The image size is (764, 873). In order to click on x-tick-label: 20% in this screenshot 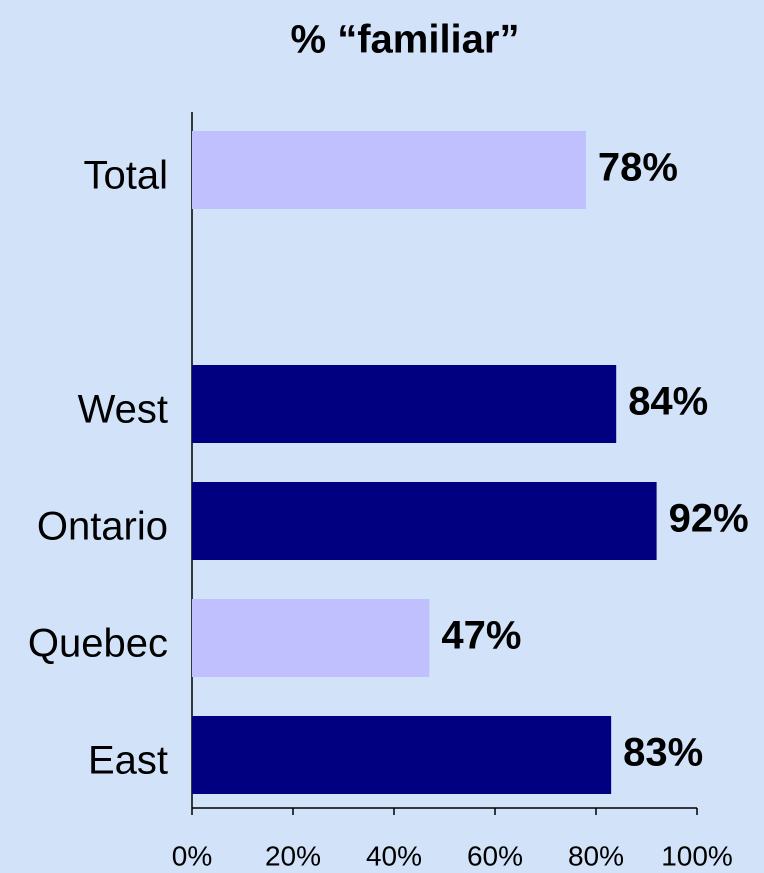, I will do `click(293, 855)`.